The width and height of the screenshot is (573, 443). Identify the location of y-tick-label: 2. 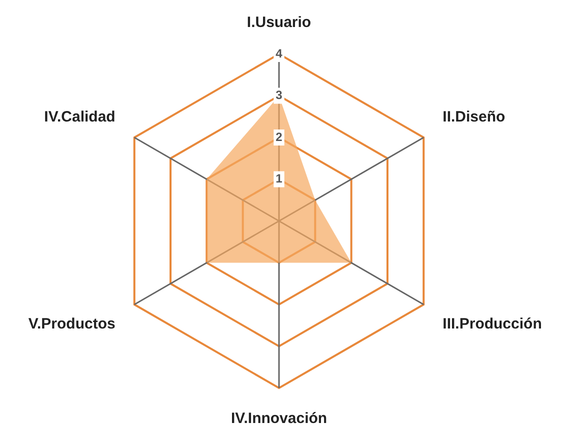
(279, 137).